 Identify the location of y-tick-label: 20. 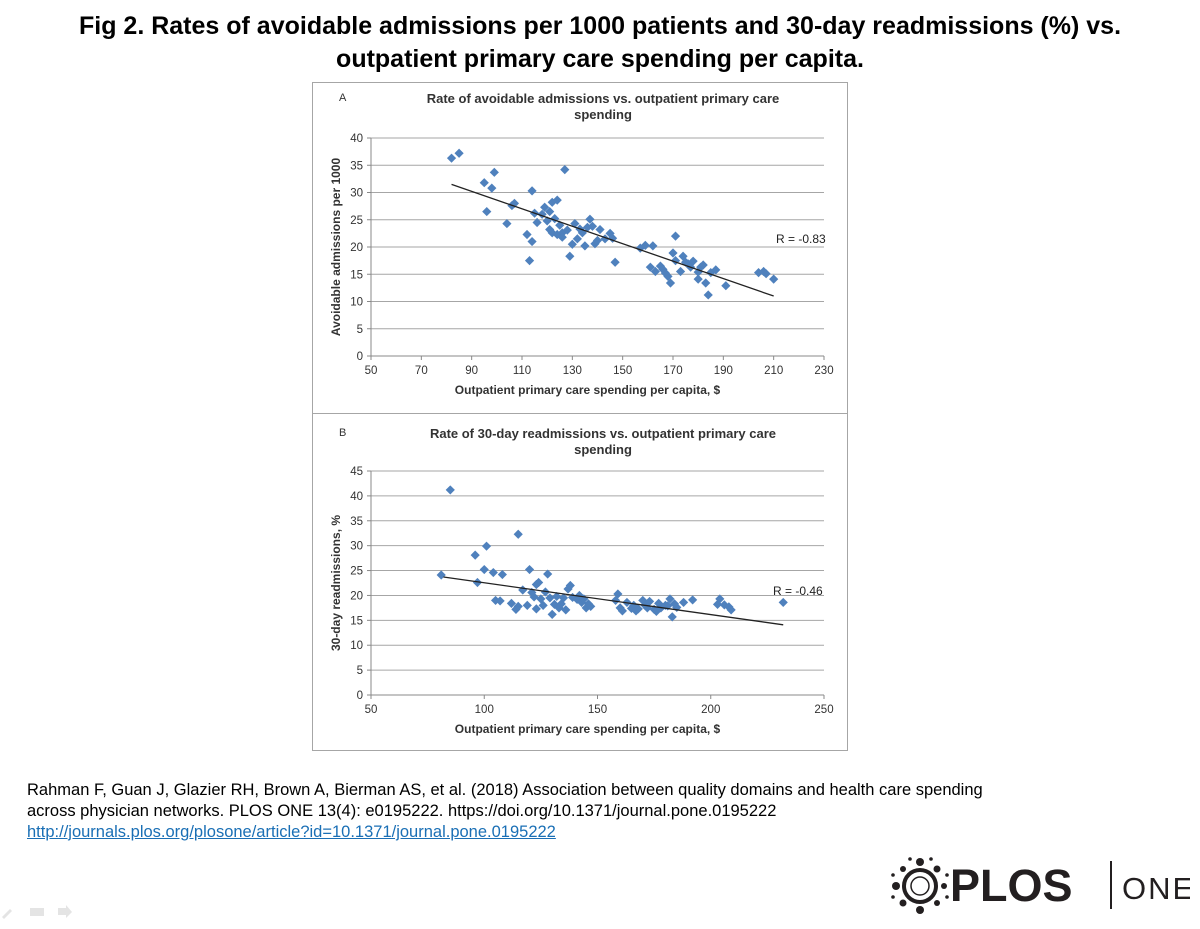
(356, 596).